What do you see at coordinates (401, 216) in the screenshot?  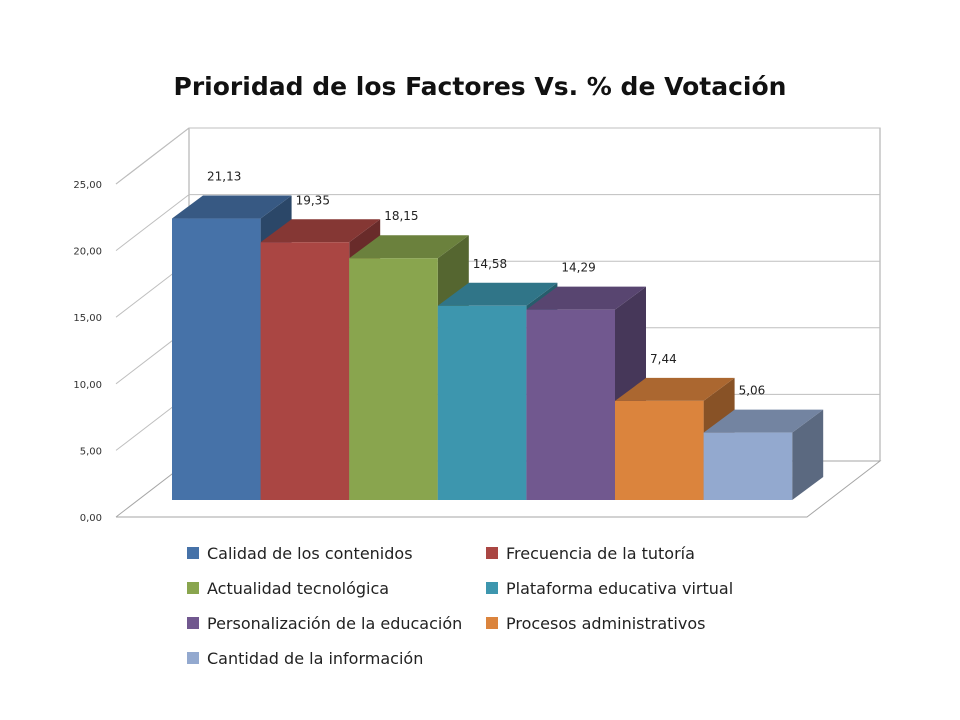 I see `data-label: 18,15` at bounding box center [401, 216].